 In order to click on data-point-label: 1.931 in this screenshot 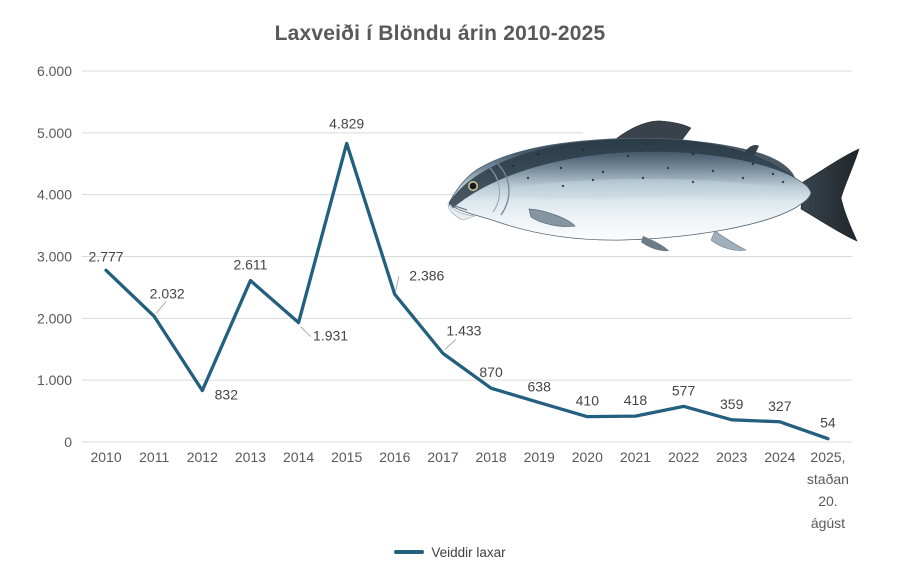, I will do `click(330, 336)`.